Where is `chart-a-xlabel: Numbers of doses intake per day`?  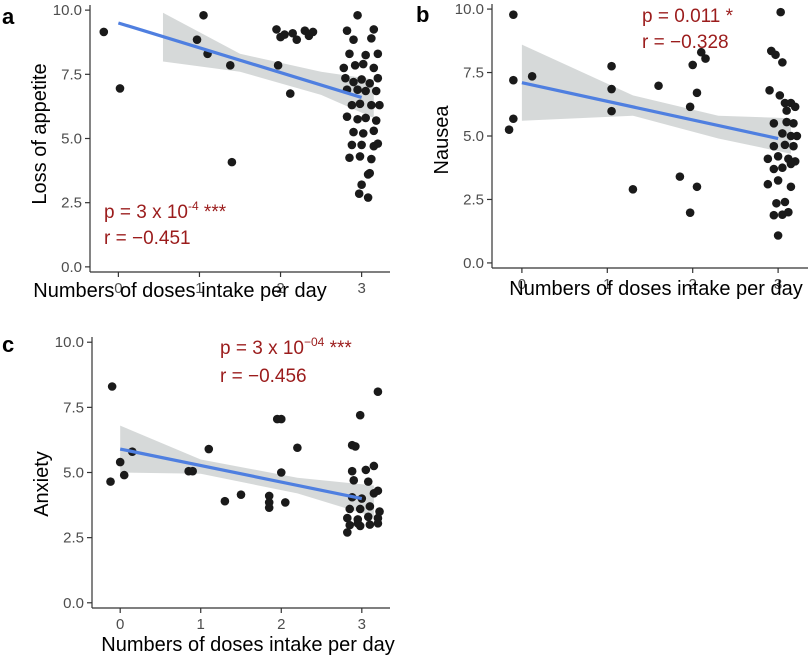 chart-a-xlabel: Numbers of doses intake per day is located at coordinates (180, 291).